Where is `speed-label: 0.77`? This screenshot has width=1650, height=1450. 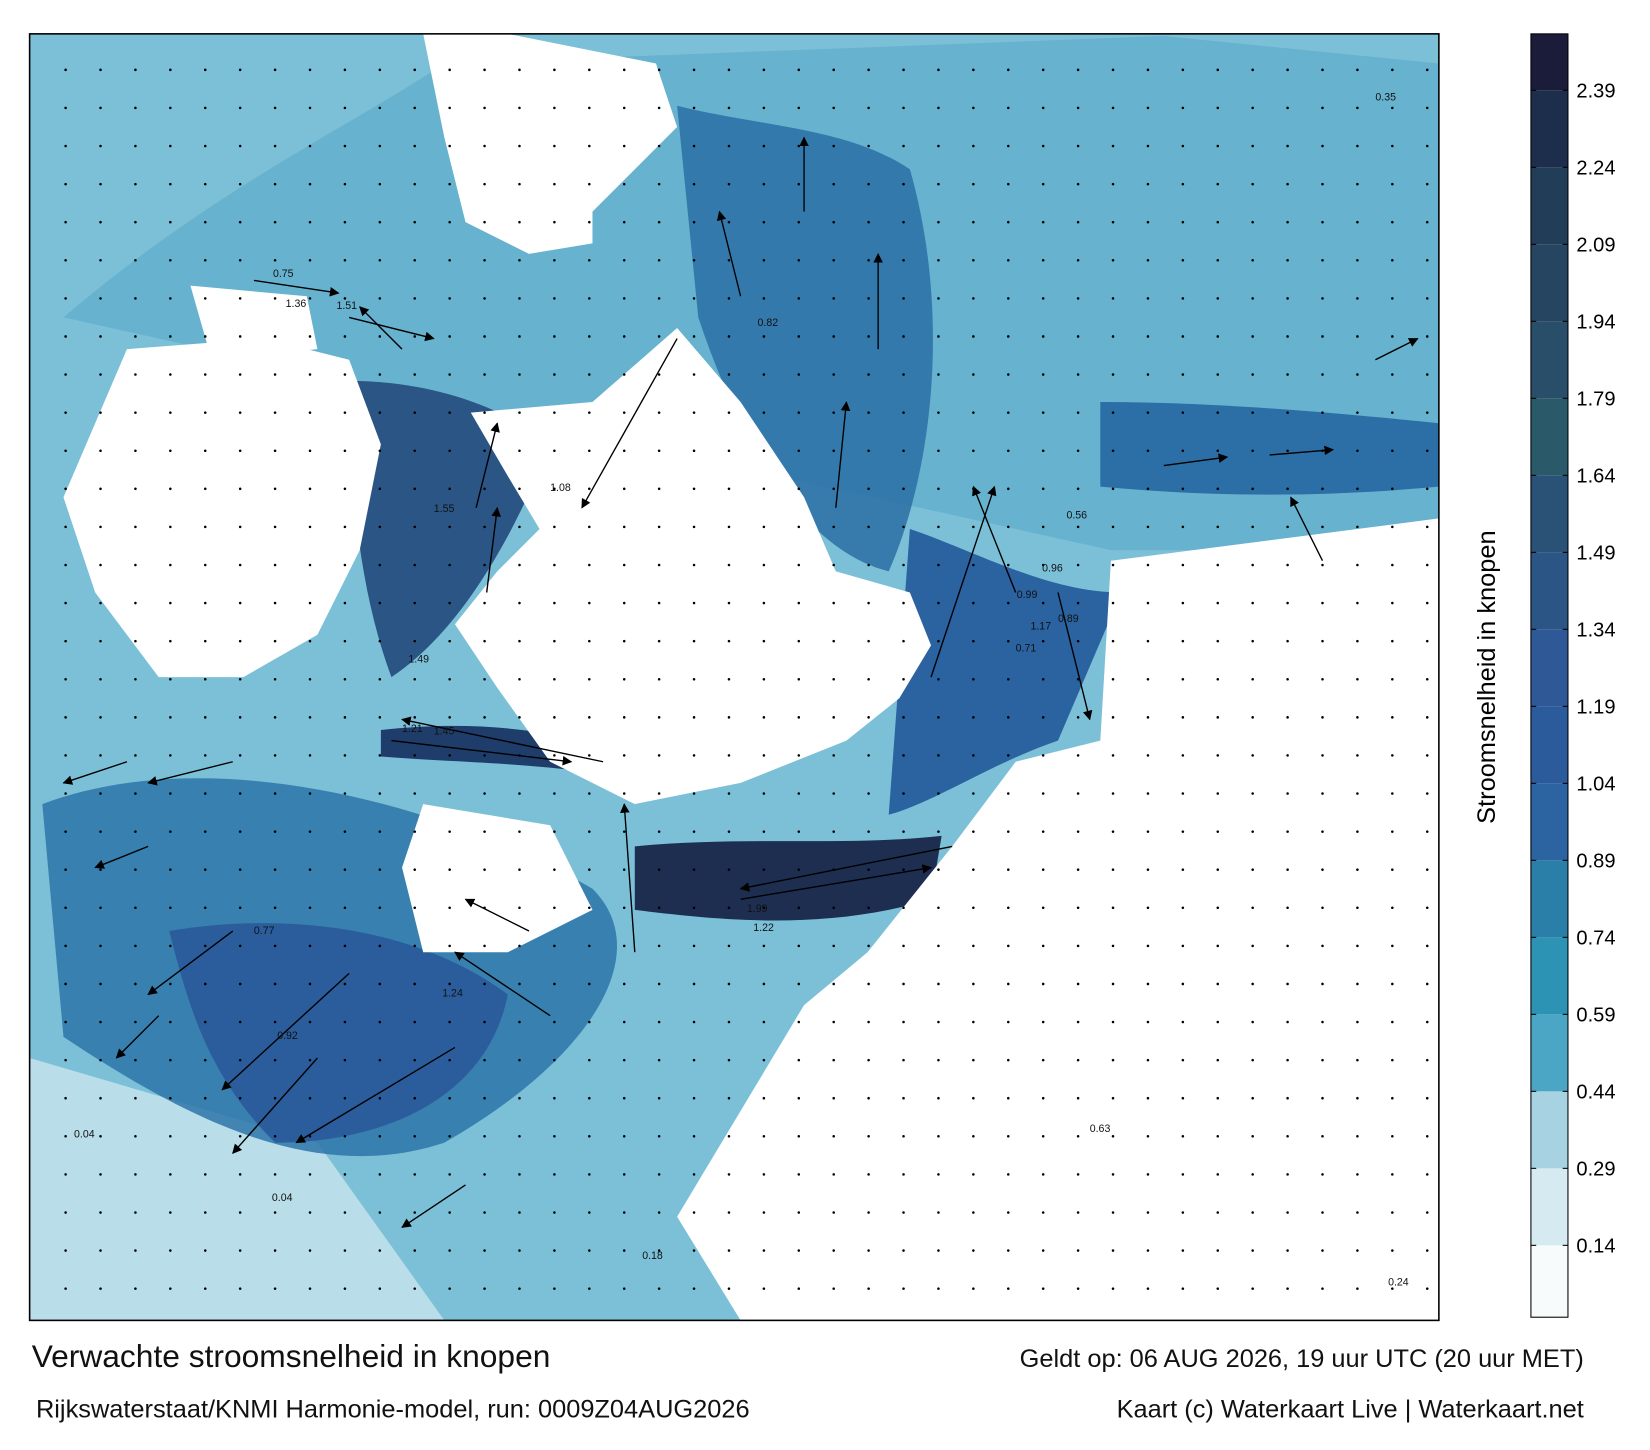 speed-label: 0.77 is located at coordinates (264, 931).